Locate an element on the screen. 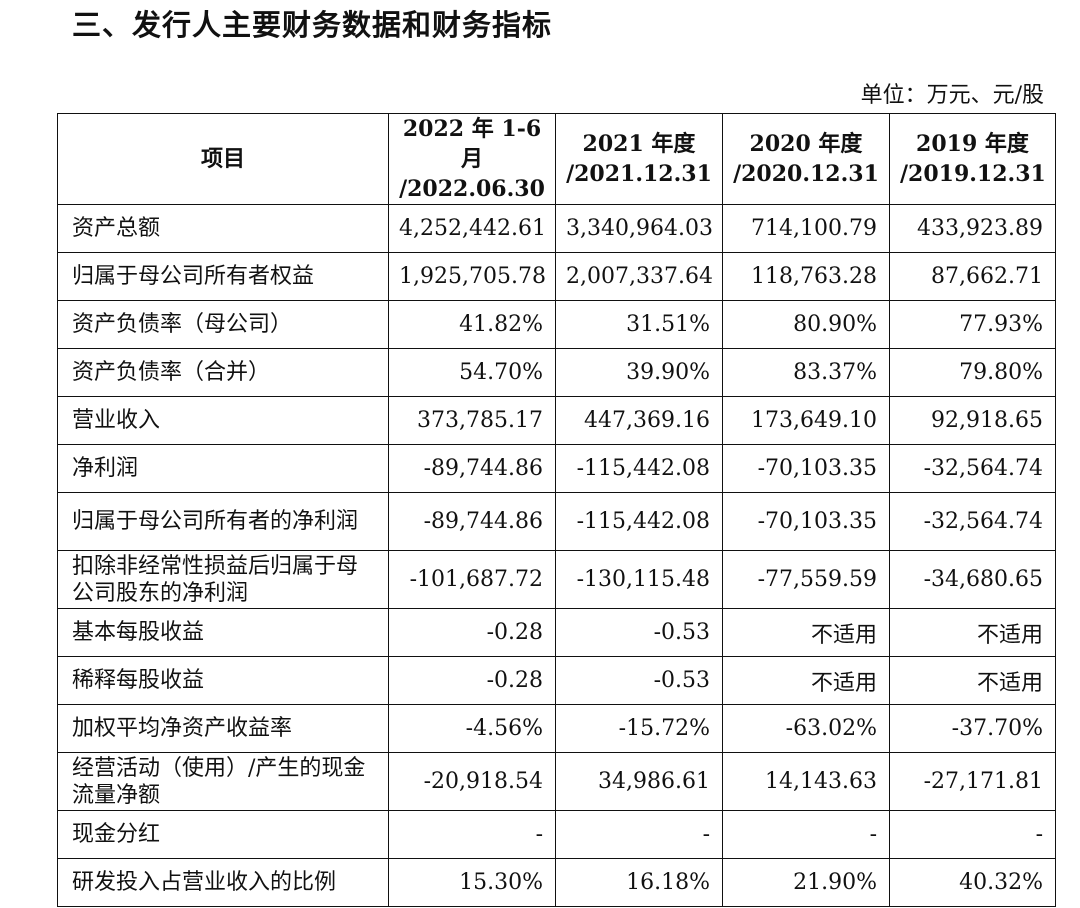 Image resolution: width=1080 pixels, height=908 pixels. row-label: 资产总额 is located at coordinates (223, 228).